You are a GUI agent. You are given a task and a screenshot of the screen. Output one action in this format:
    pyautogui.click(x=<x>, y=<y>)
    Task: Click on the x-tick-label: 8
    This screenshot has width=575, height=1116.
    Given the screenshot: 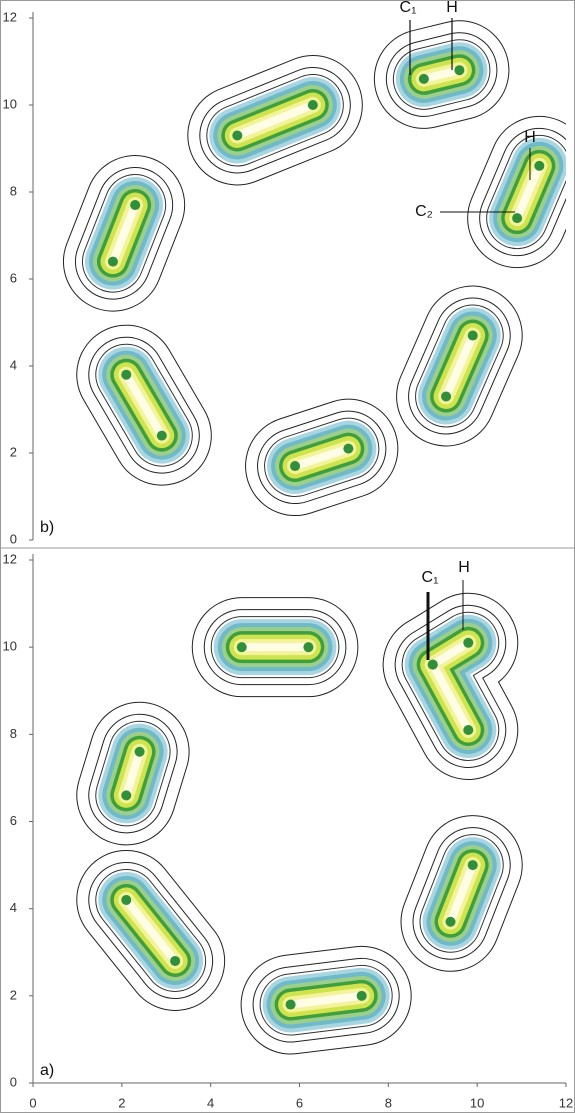 What is the action you would take?
    pyautogui.click(x=388, y=1102)
    